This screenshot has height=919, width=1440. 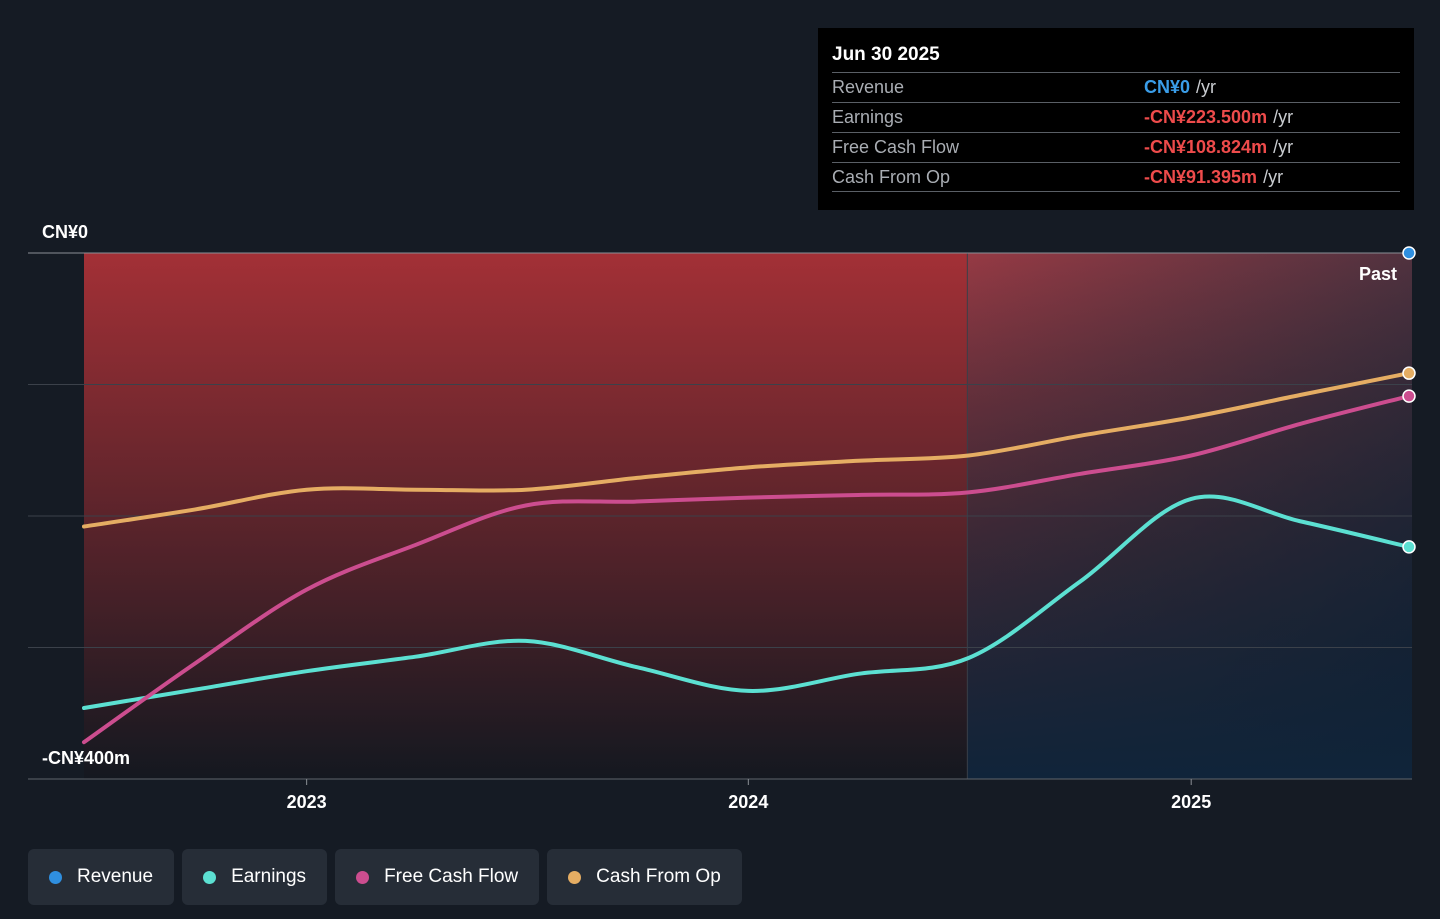 I want to click on legend-item-cash-from-op: Cash From Op, so click(x=644, y=877).